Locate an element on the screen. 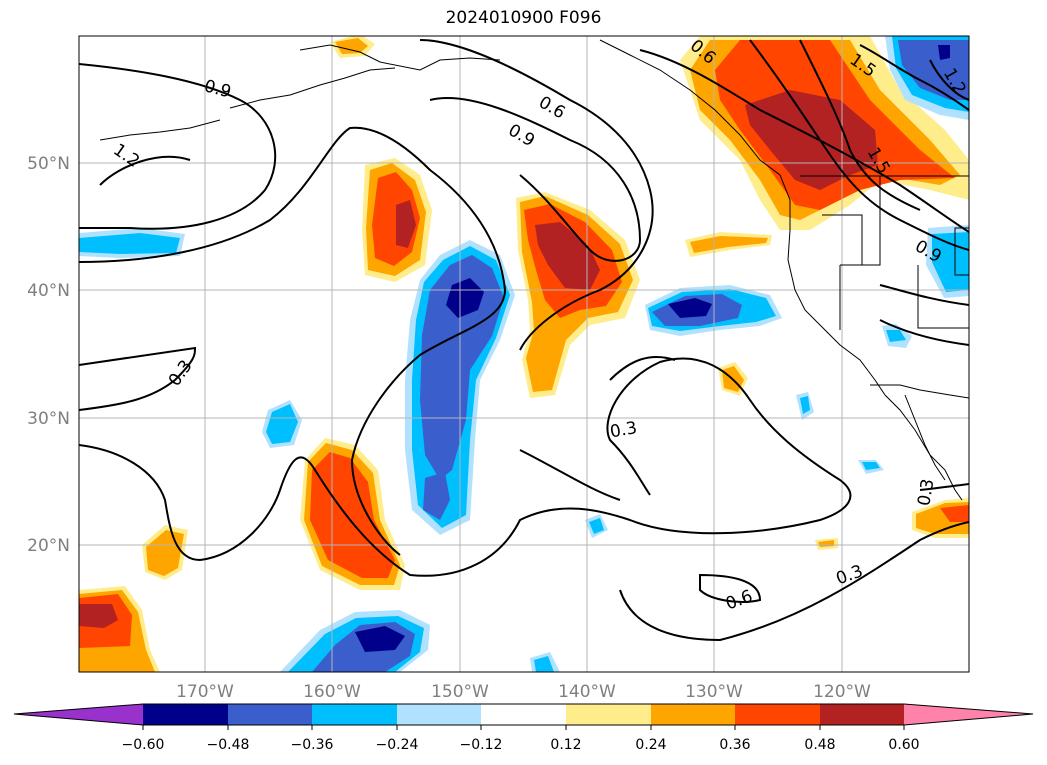  colorbar-tick-label: −0.36 is located at coordinates (312, 745).